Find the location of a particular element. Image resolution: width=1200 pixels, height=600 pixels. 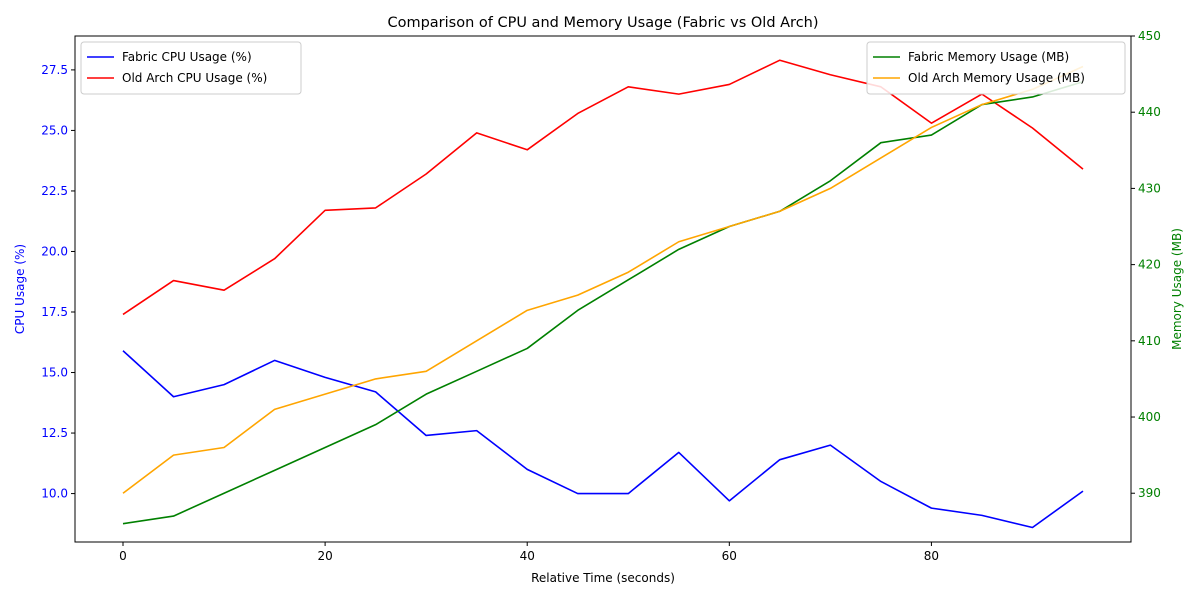

y-left-tick-label: 10.0 is located at coordinates (54, 494).